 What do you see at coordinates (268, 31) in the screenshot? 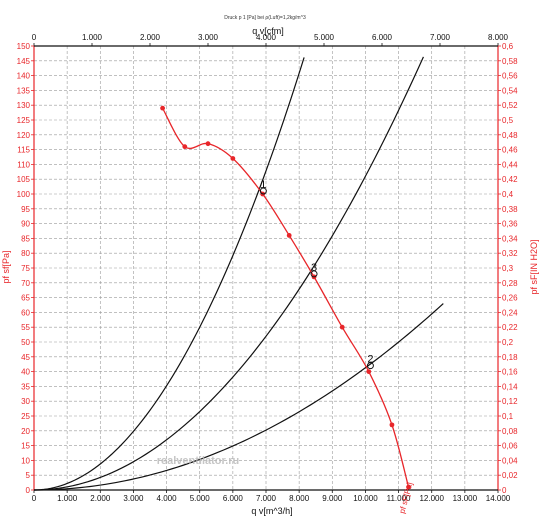
I see `x-axis-label-top: q v[cfm]` at bounding box center [268, 31].